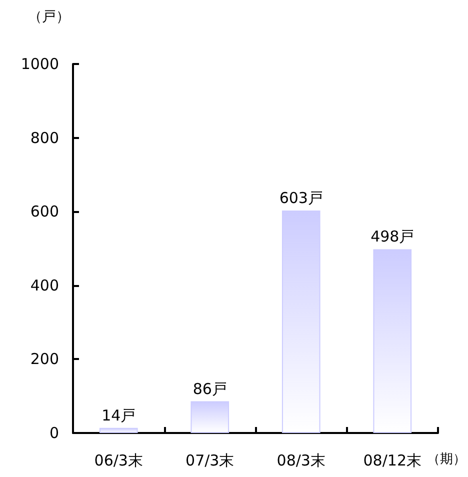 This screenshot has width=468, height=477. I want to click on x-tick-label: 07/3末, so click(210, 461).